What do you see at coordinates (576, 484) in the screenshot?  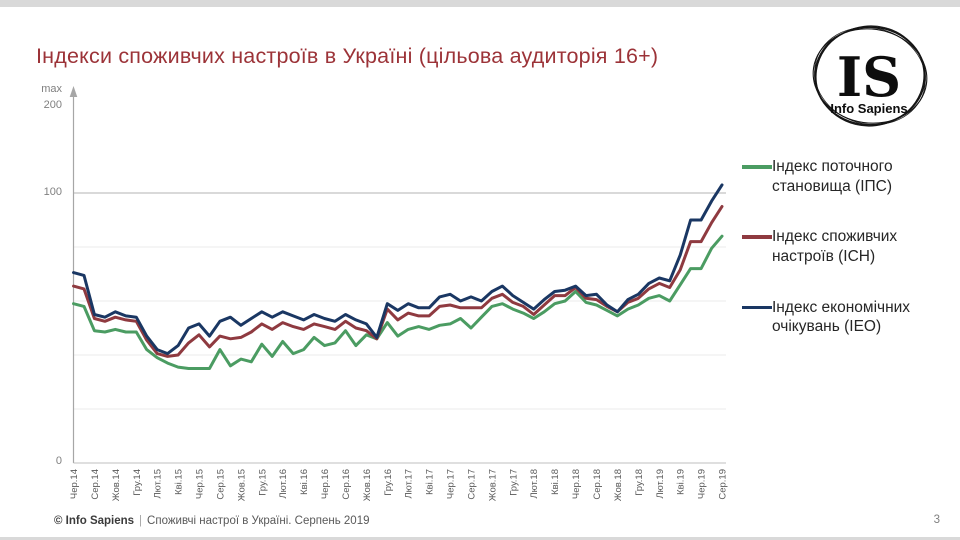 I see `x-axis-label: Чер.18` at bounding box center [576, 484].